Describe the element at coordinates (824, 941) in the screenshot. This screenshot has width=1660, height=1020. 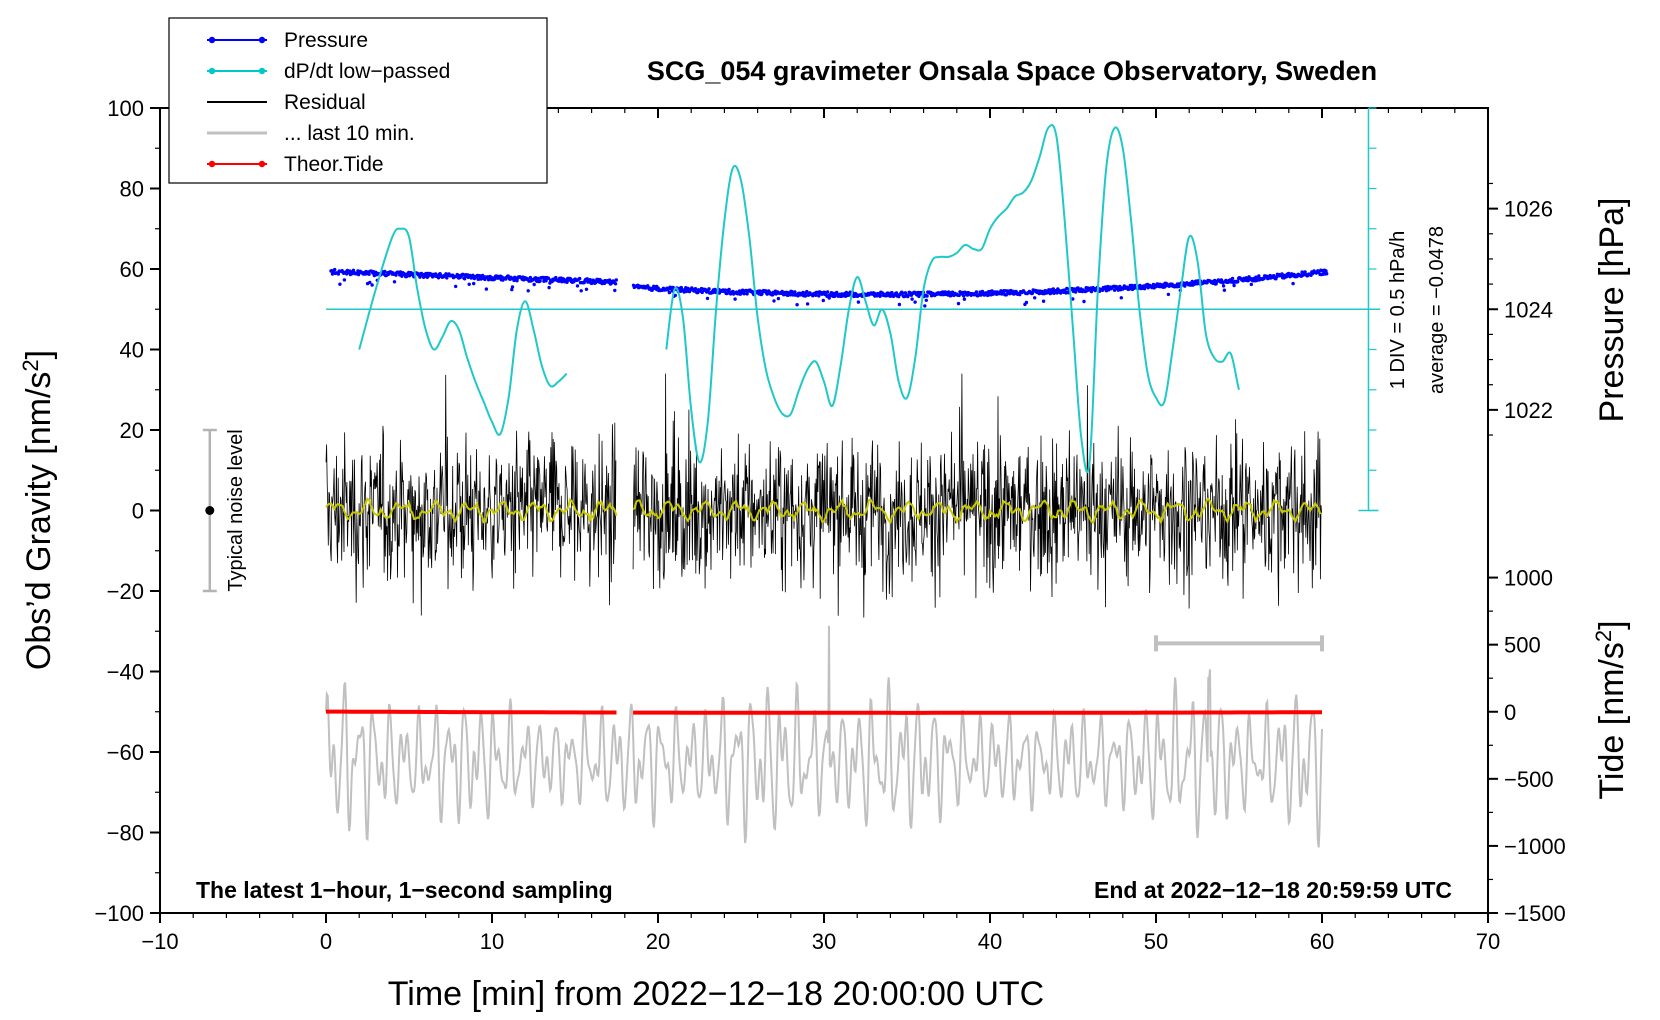
I see `x-tick-label: 30` at that location.